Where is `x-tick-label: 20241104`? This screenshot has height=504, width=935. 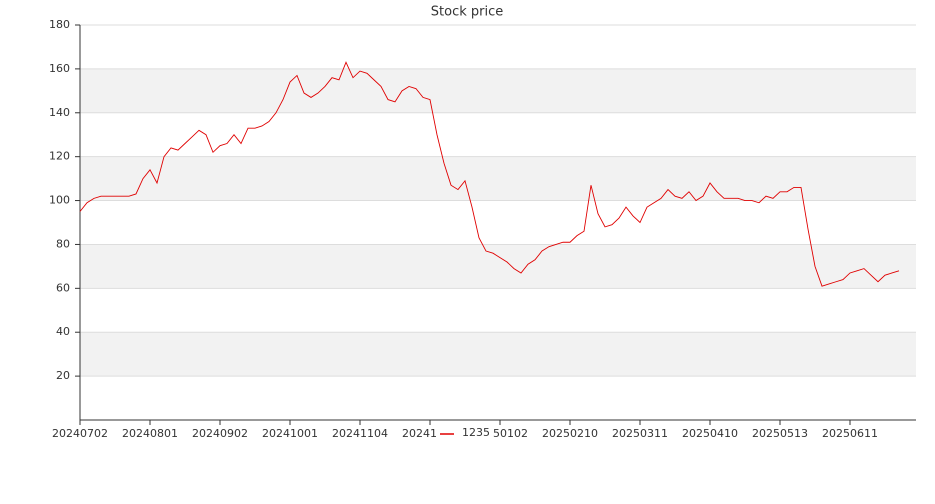 x-tick-label: 20241104 is located at coordinates (360, 433).